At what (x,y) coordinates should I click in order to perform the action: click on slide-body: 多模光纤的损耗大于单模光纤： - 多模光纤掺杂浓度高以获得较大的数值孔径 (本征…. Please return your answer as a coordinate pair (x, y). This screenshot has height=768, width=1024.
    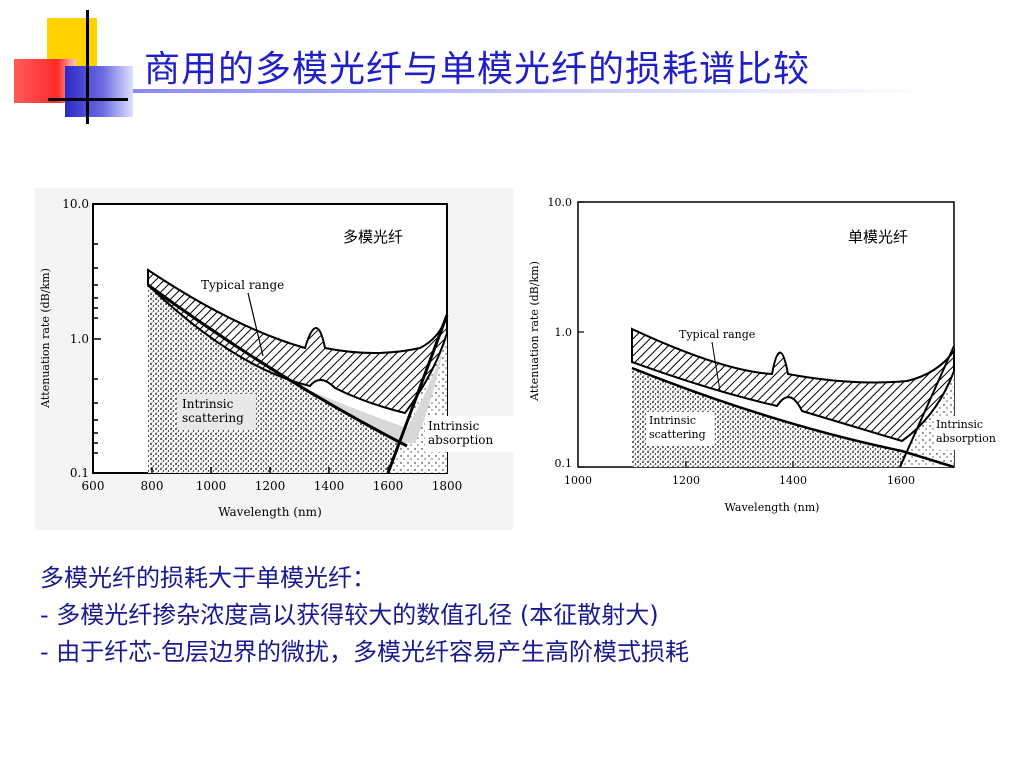
    Looking at the image, I should click on (364, 615).